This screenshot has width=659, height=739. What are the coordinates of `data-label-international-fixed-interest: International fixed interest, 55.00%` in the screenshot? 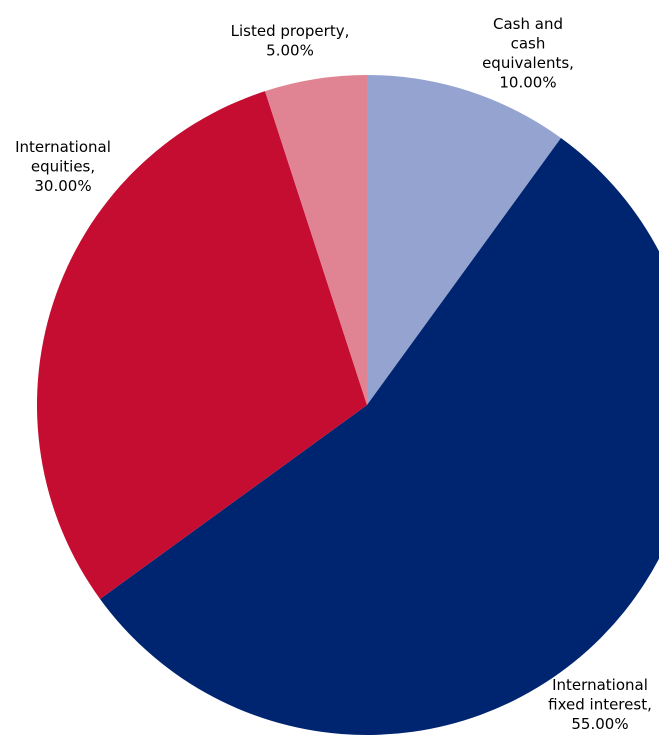 It's located at (600, 704).